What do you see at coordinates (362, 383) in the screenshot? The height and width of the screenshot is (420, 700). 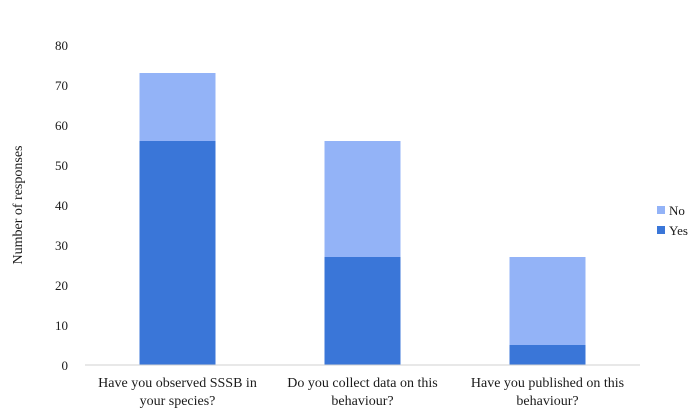 I see `x-tick-label: Do you collect data on this` at bounding box center [362, 383].